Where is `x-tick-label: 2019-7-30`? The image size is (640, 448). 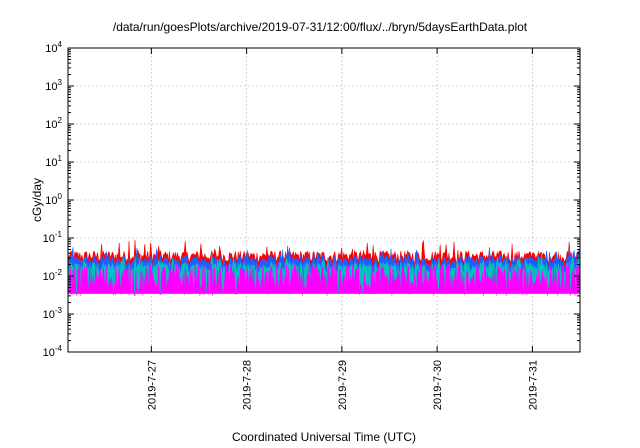 x-tick-label: 2019-7-30 is located at coordinates (438, 385).